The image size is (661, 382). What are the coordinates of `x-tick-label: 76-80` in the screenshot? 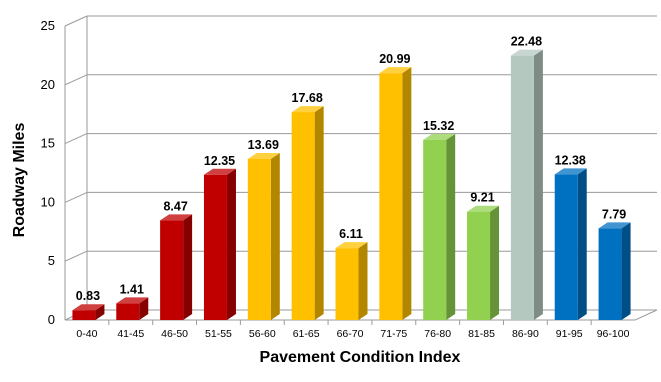 It's located at (437, 334).